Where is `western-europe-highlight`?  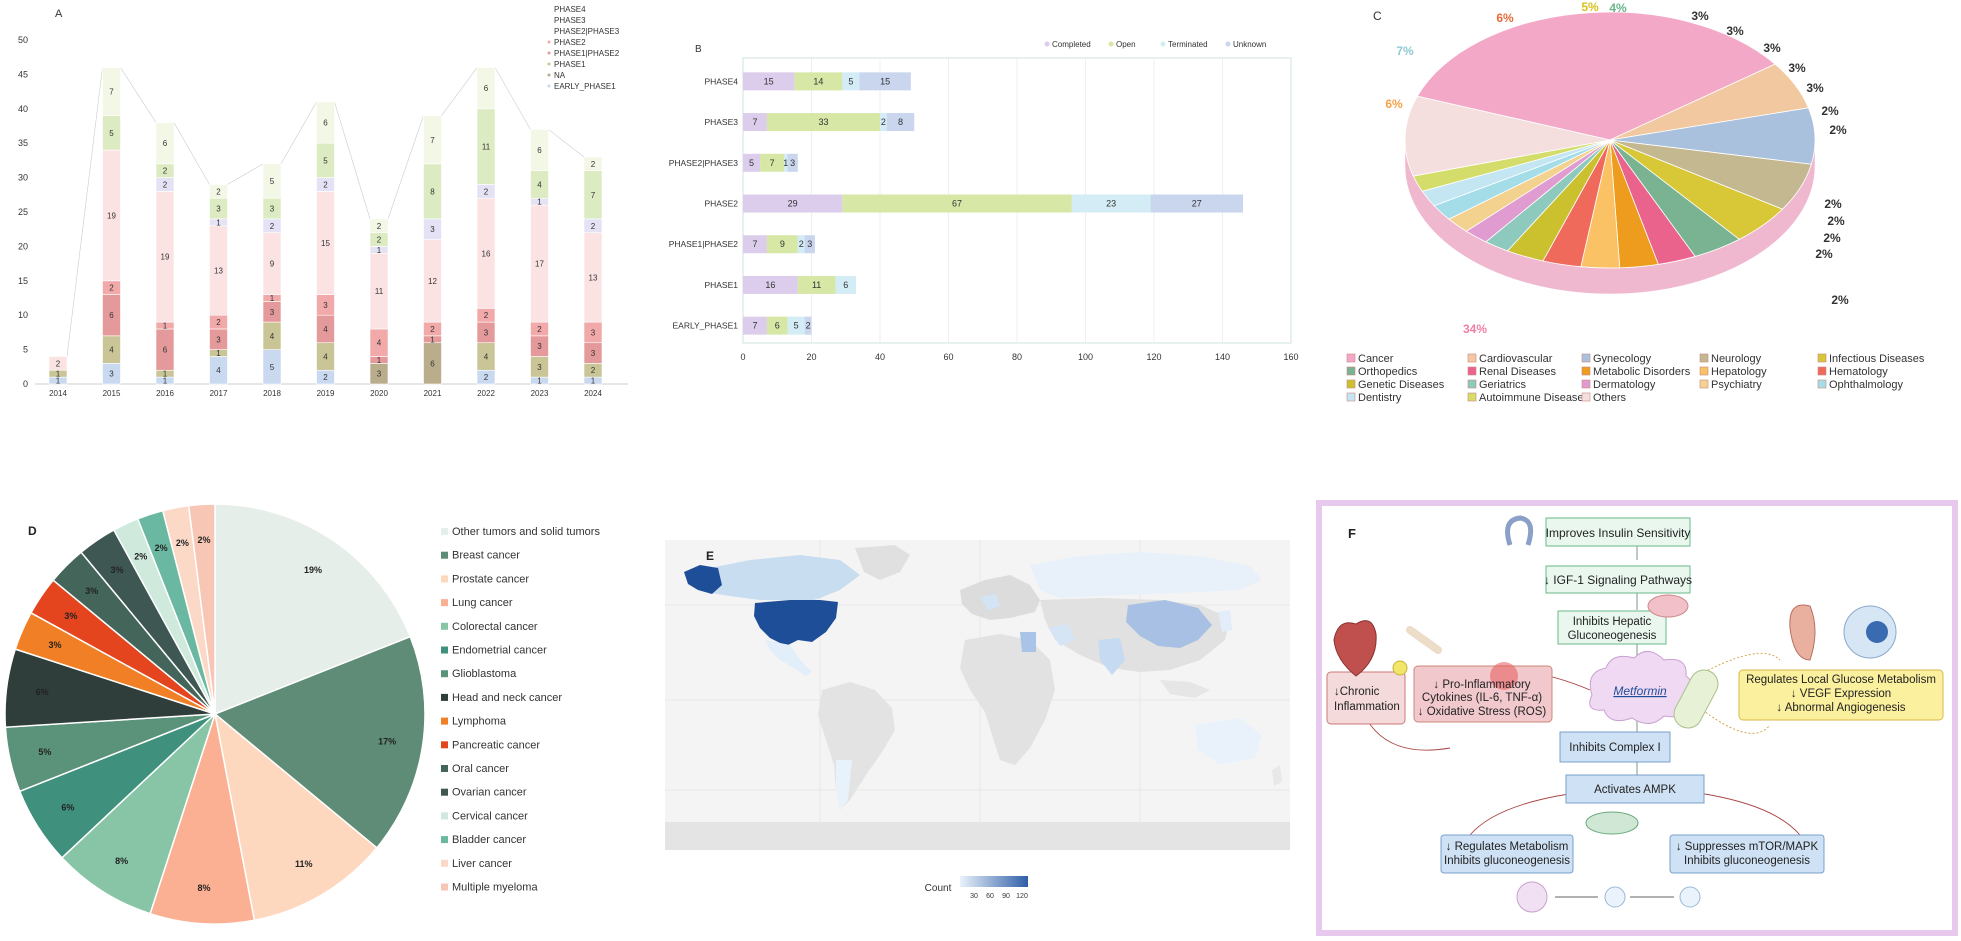
western-europe-highlight is located at coordinates (990, 602).